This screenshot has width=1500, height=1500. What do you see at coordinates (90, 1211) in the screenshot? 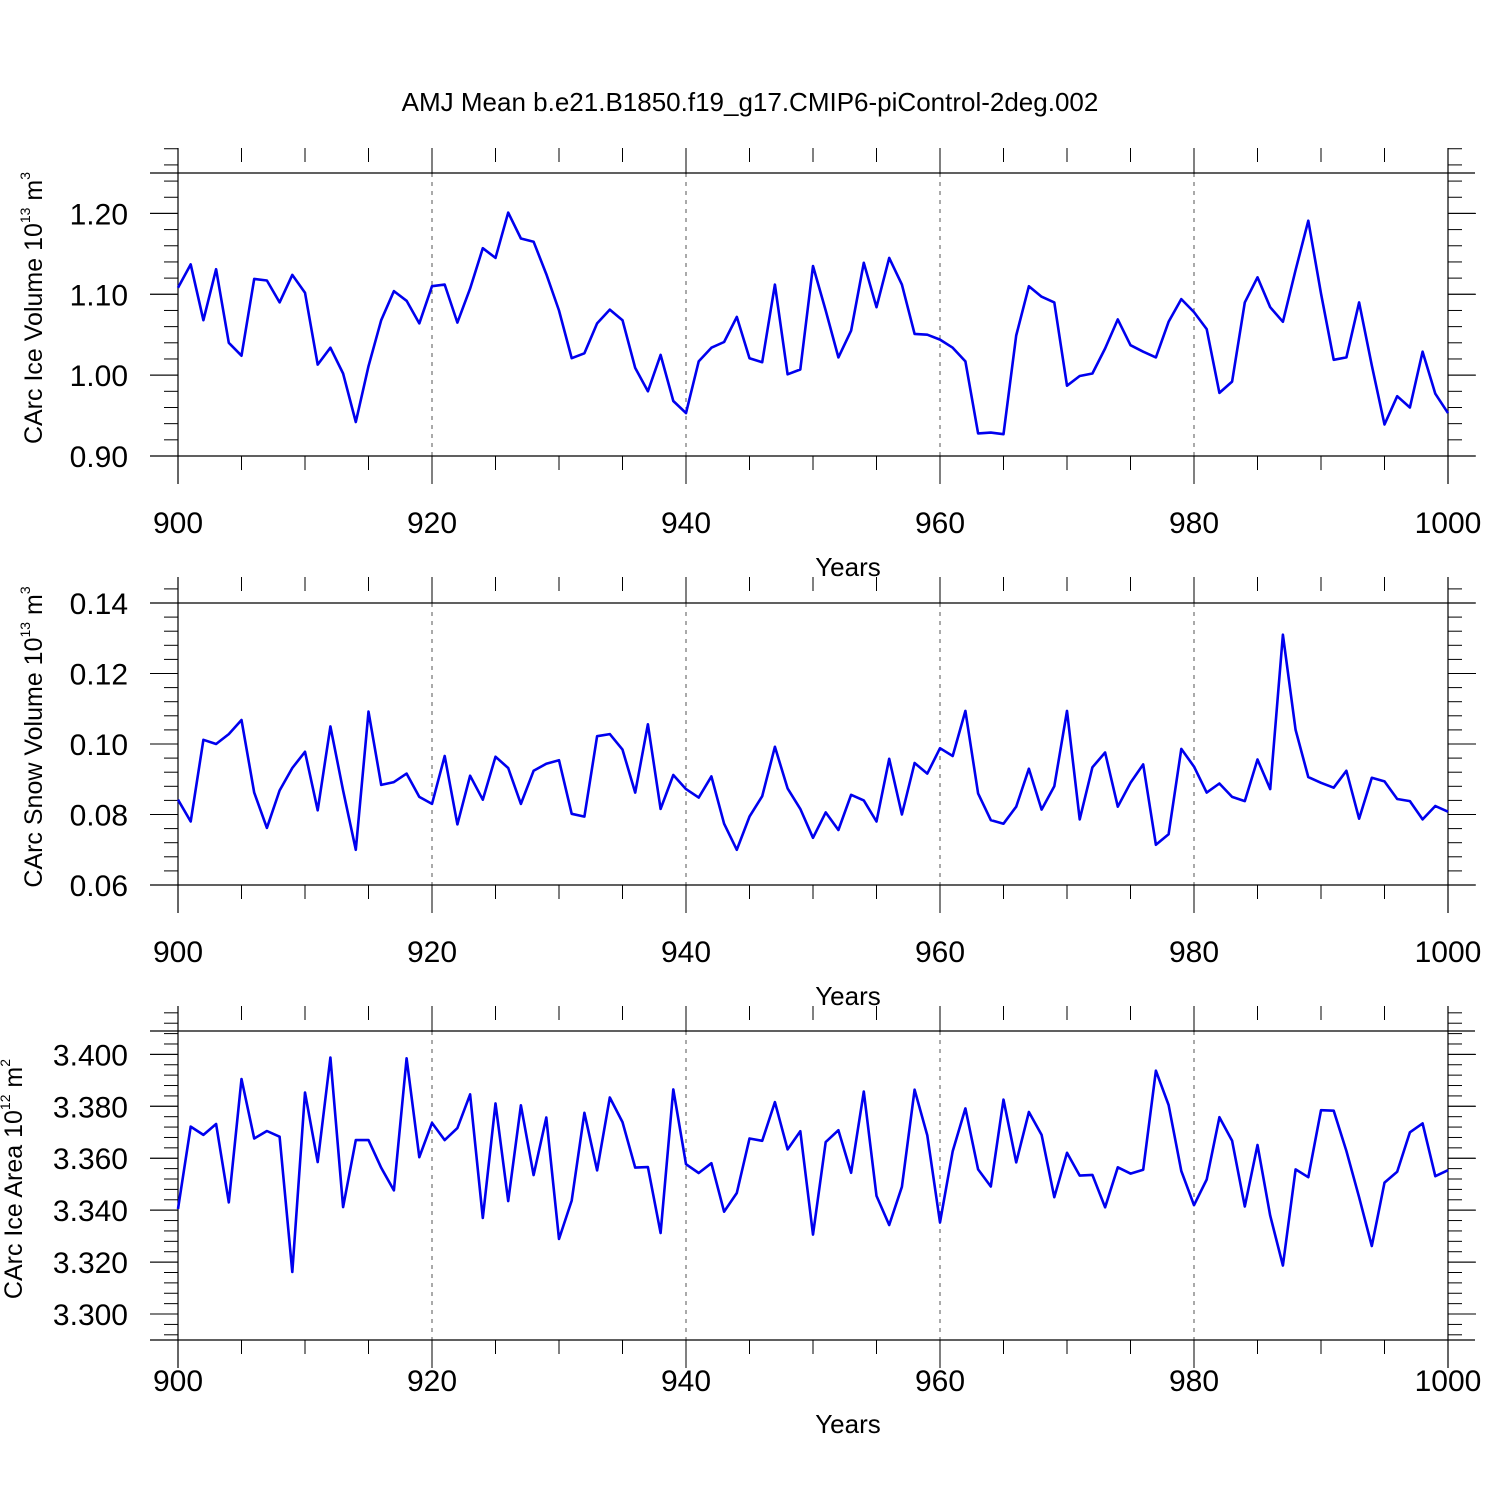
I see `y-tick-label: 3.340` at bounding box center [90, 1211].